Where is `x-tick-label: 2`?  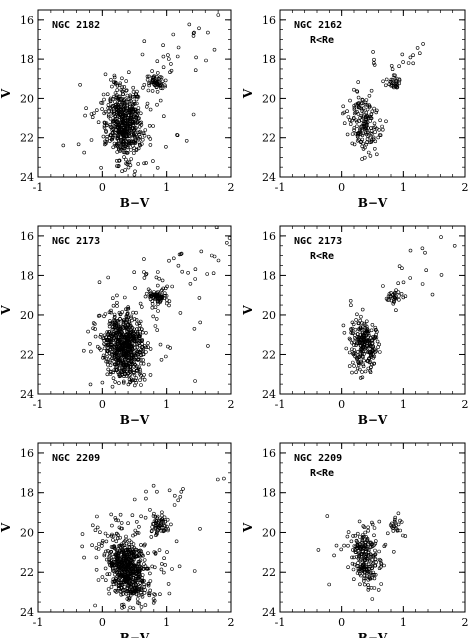 x-tick-label: 2 is located at coordinates (231, 404).